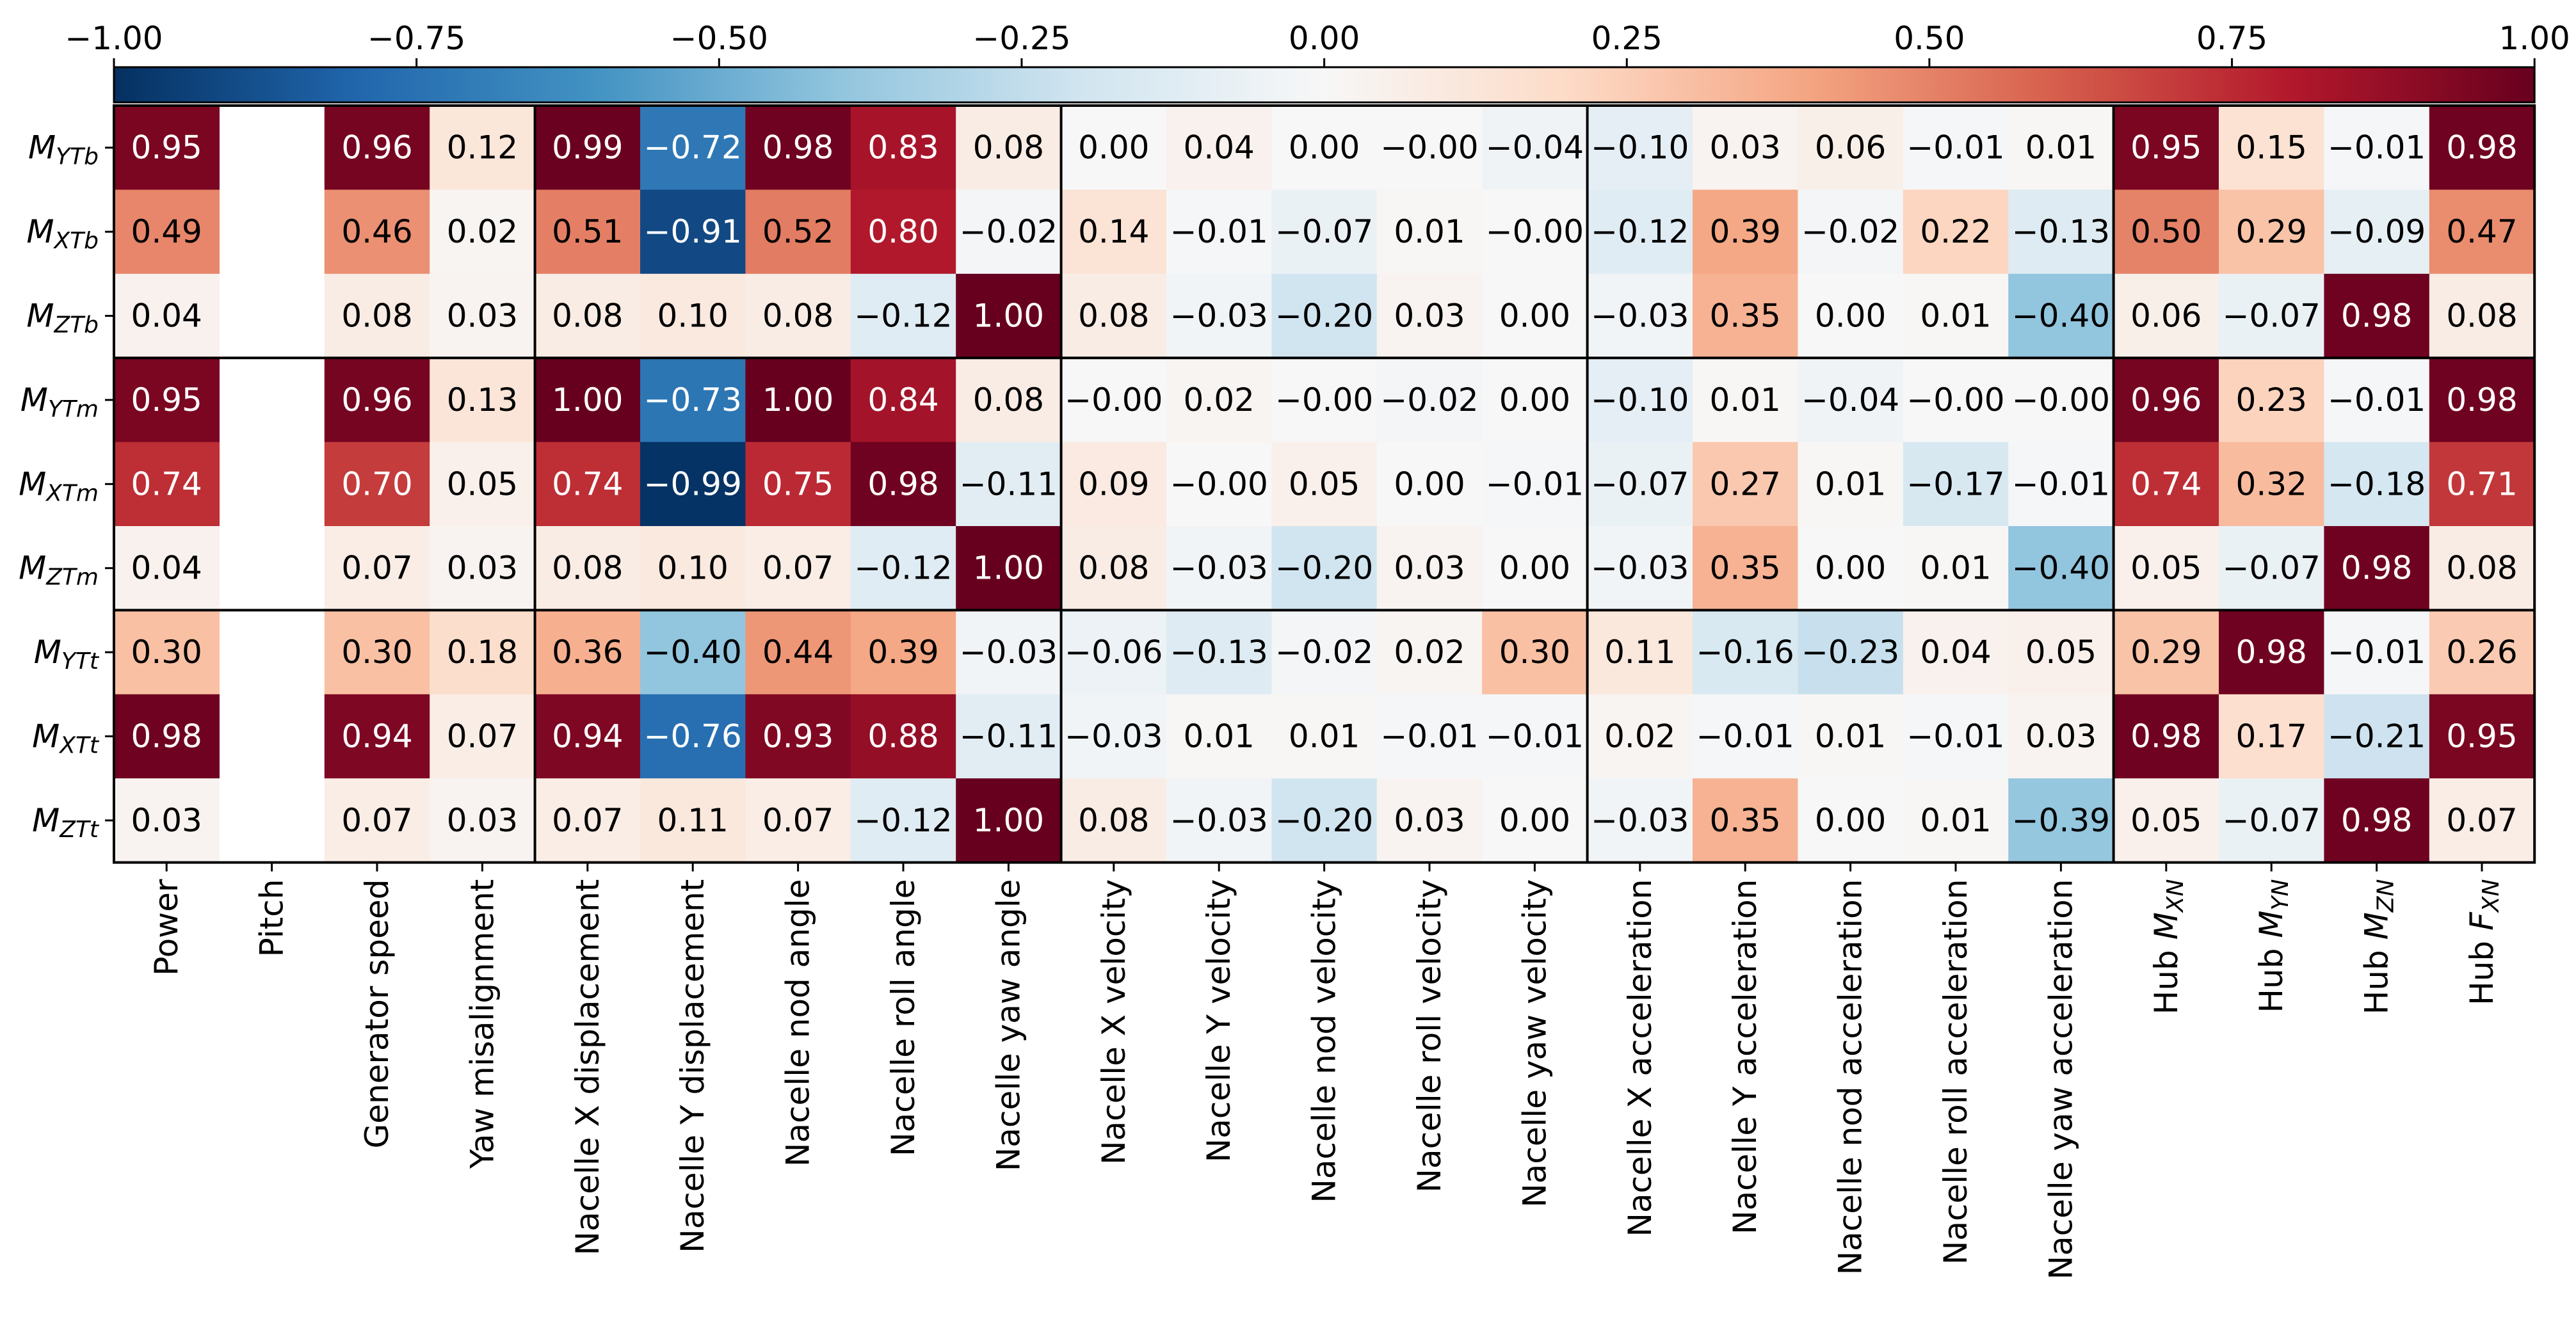 This screenshot has width=2576, height=1344. Describe the element at coordinates (1324, 38) in the screenshot. I see `colorbar-tick-label: 0.00` at that location.